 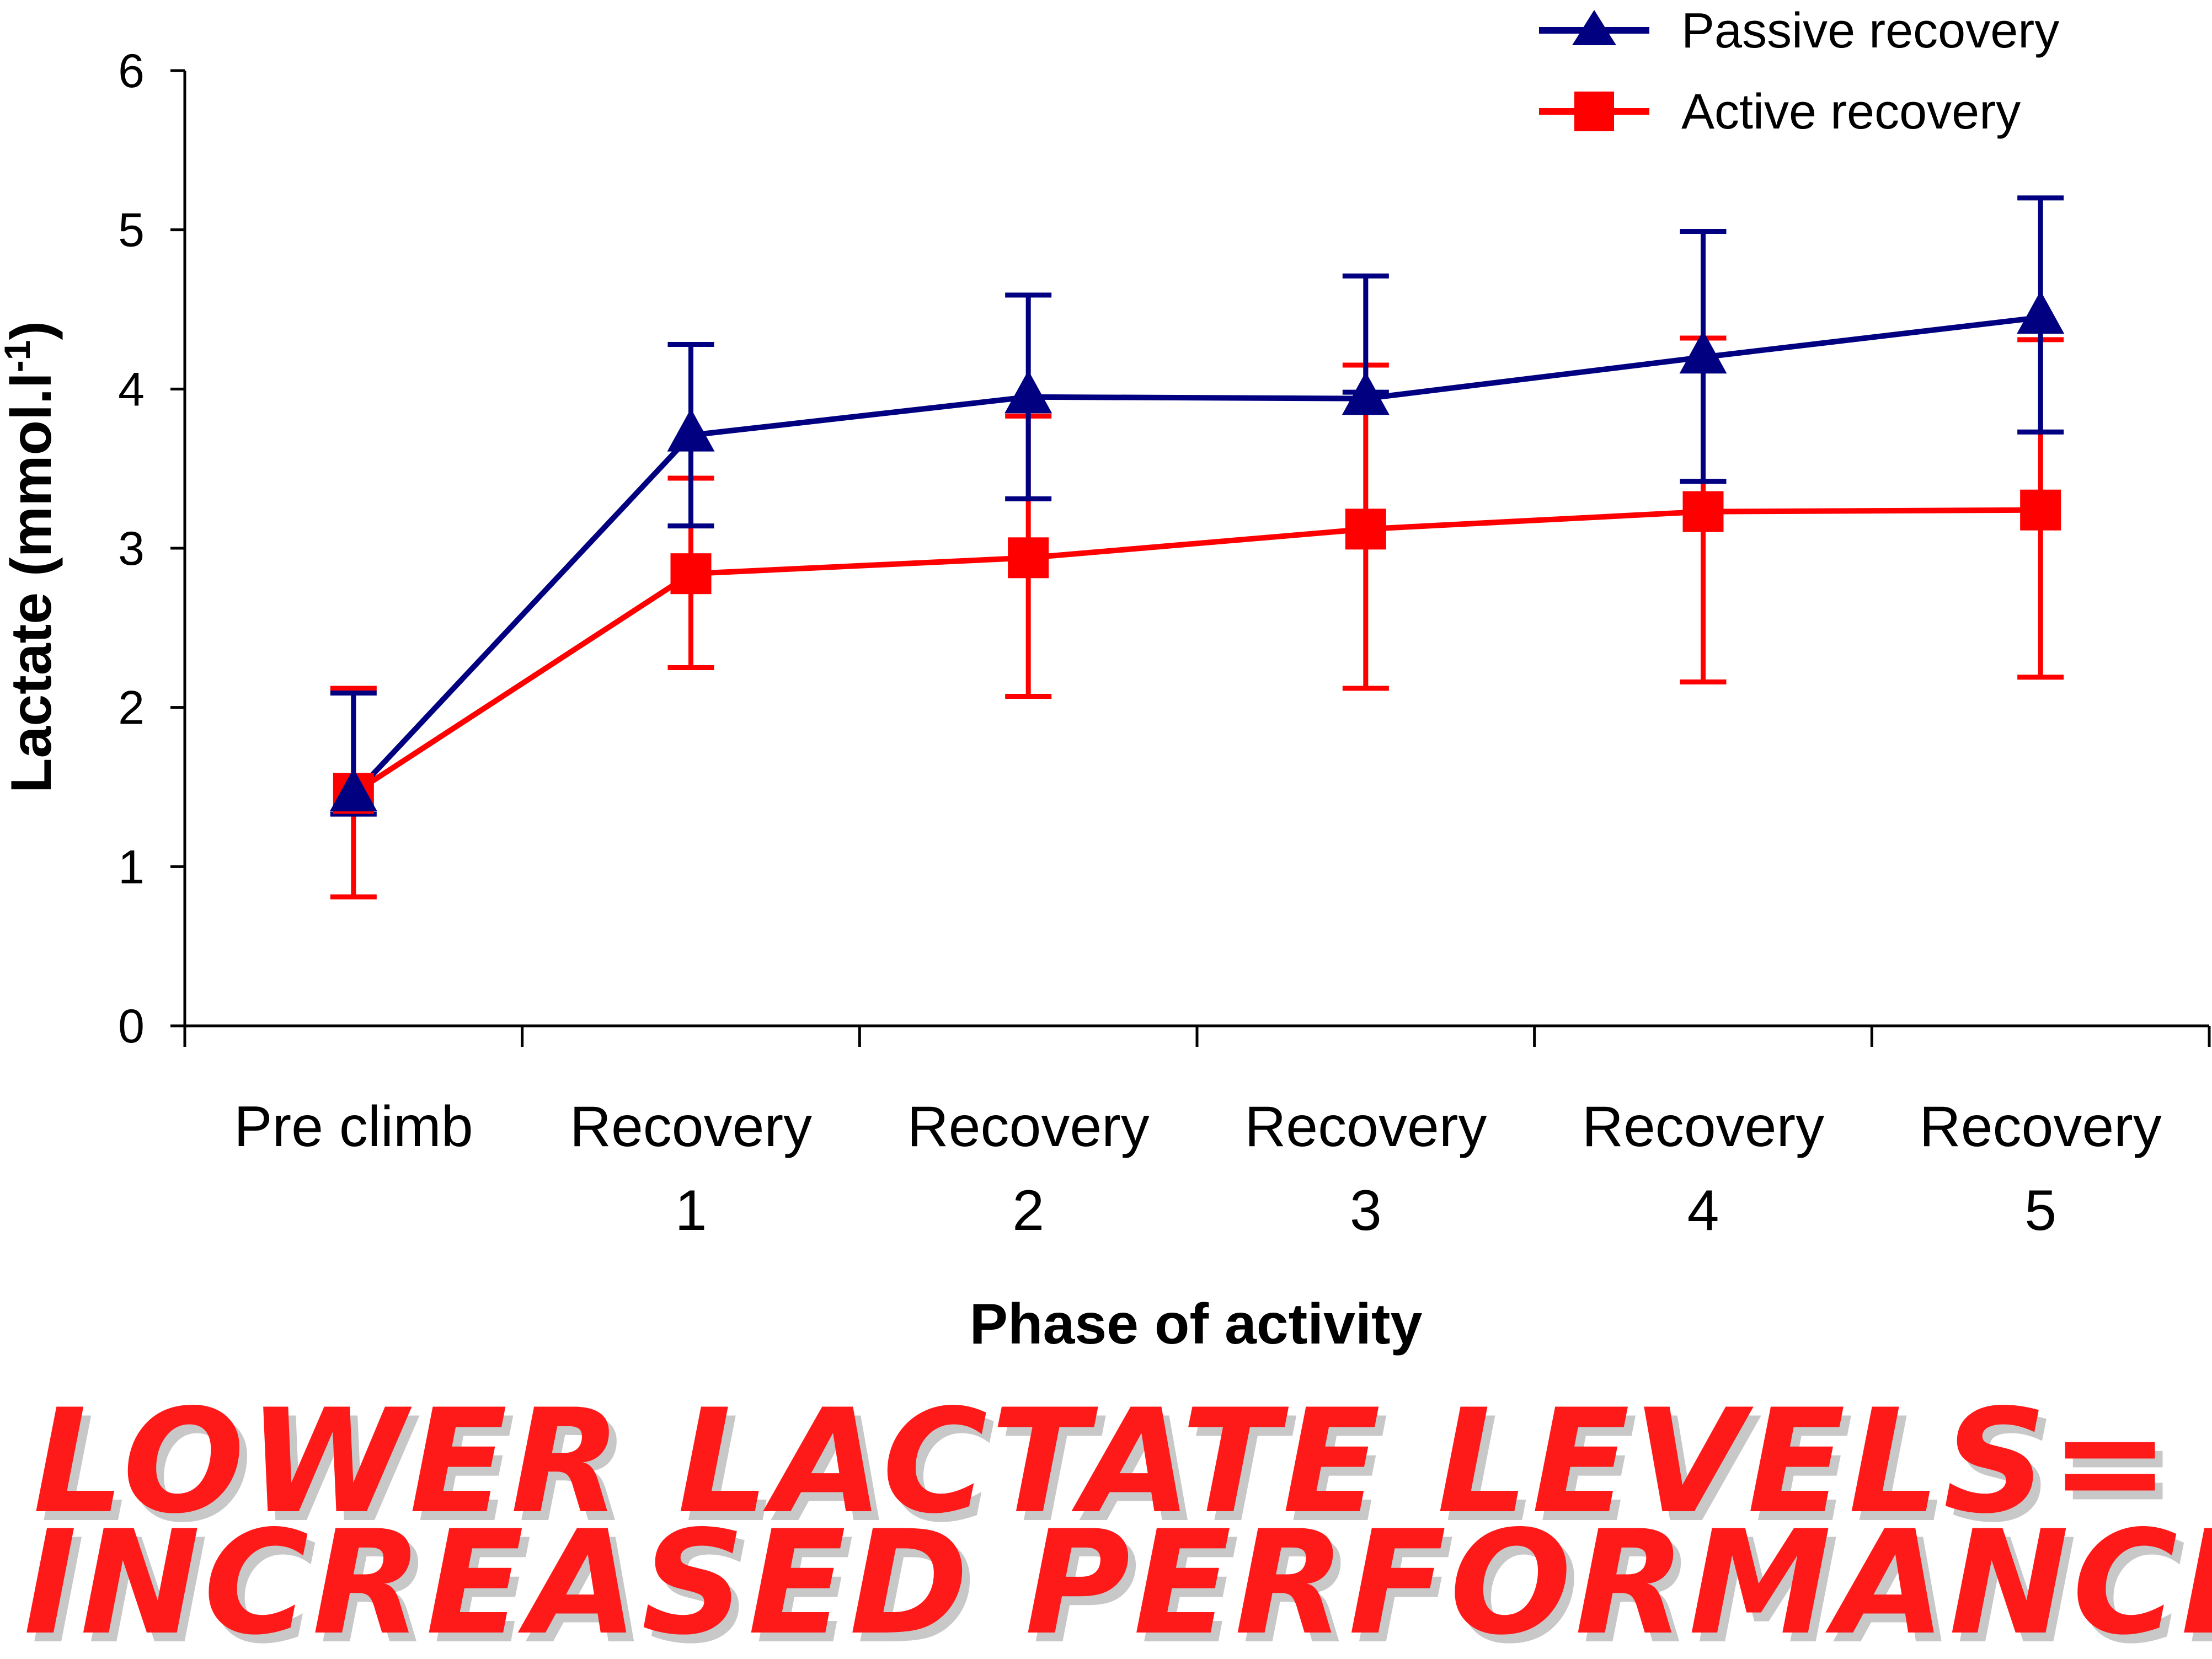 I want to click on x-category-number: 2, so click(x=1028, y=1211).